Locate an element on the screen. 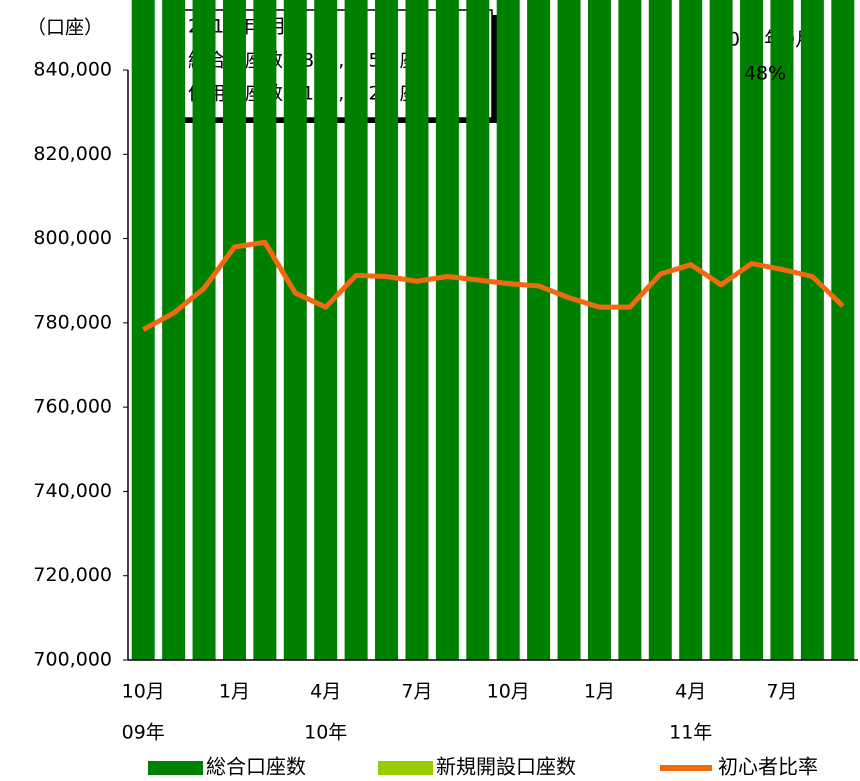 This screenshot has width=860, height=781. y-tick-label: 820,000 is located at coordinates (72, 154).